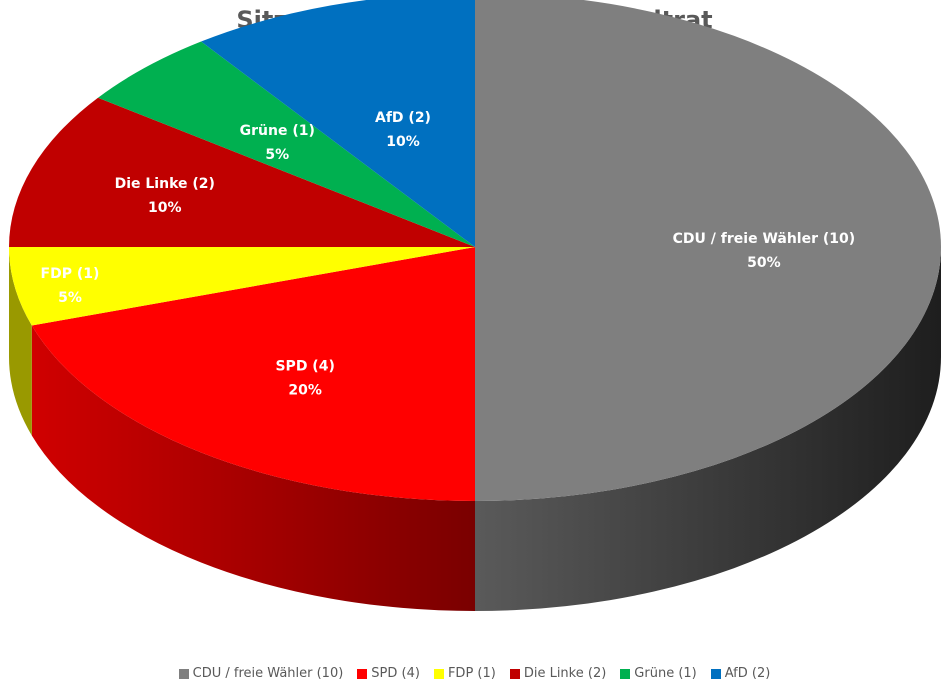  Describe the element at coordinates (747, 673) in the screenshot. I see `legend-label: AfD (2)` at that location.